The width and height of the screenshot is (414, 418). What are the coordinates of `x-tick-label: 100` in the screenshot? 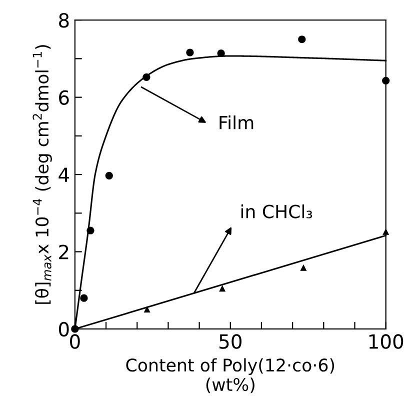 It's located at (386, 341).